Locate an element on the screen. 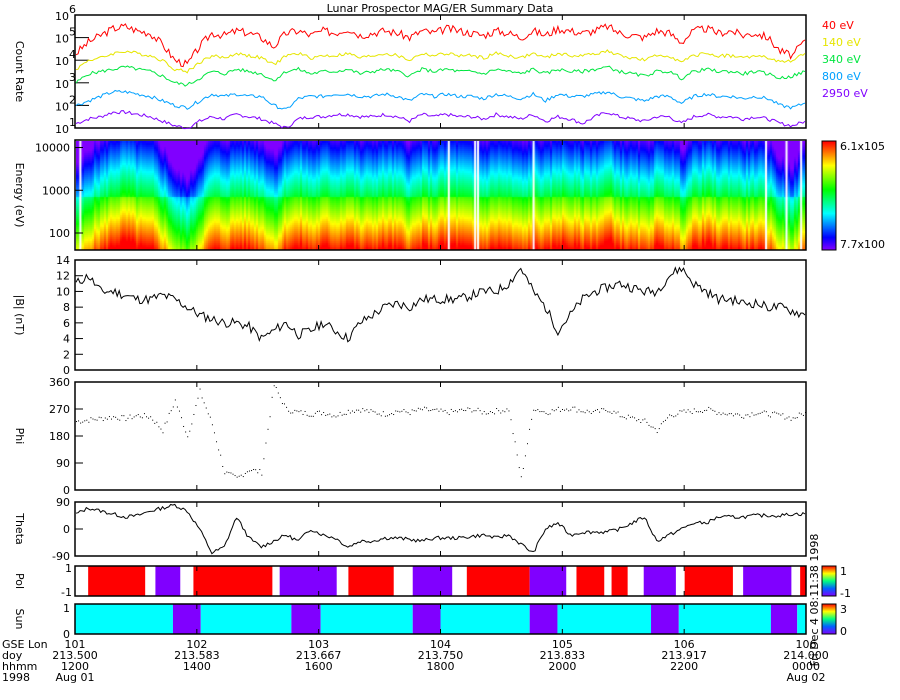  series-line-800-eV is located at coordinates (440, 99).